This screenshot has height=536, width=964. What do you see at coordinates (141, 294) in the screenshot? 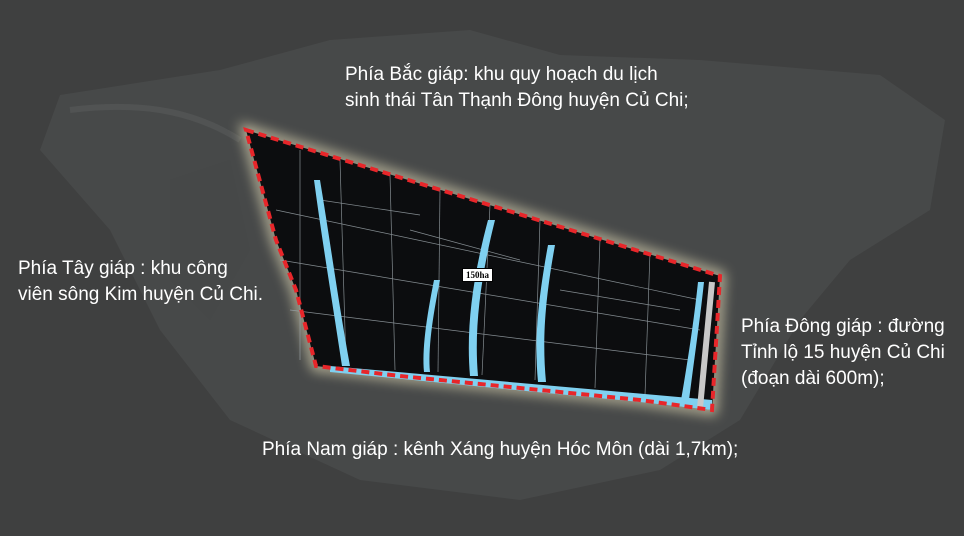
I see `west-border-line-2: viên sông Kim huyện Củ Chi.` at bounding box center [141, 294].